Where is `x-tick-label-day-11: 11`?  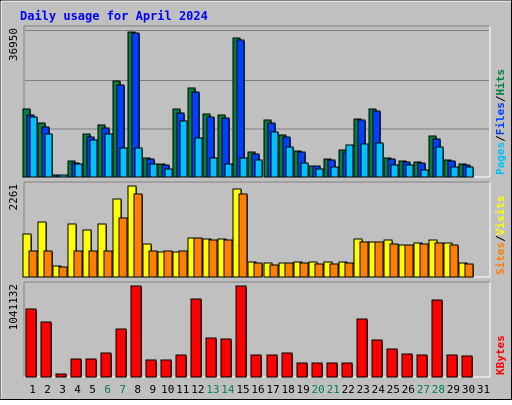
x-tick-label-day-11: 11 is located at coordinates (182, 389).